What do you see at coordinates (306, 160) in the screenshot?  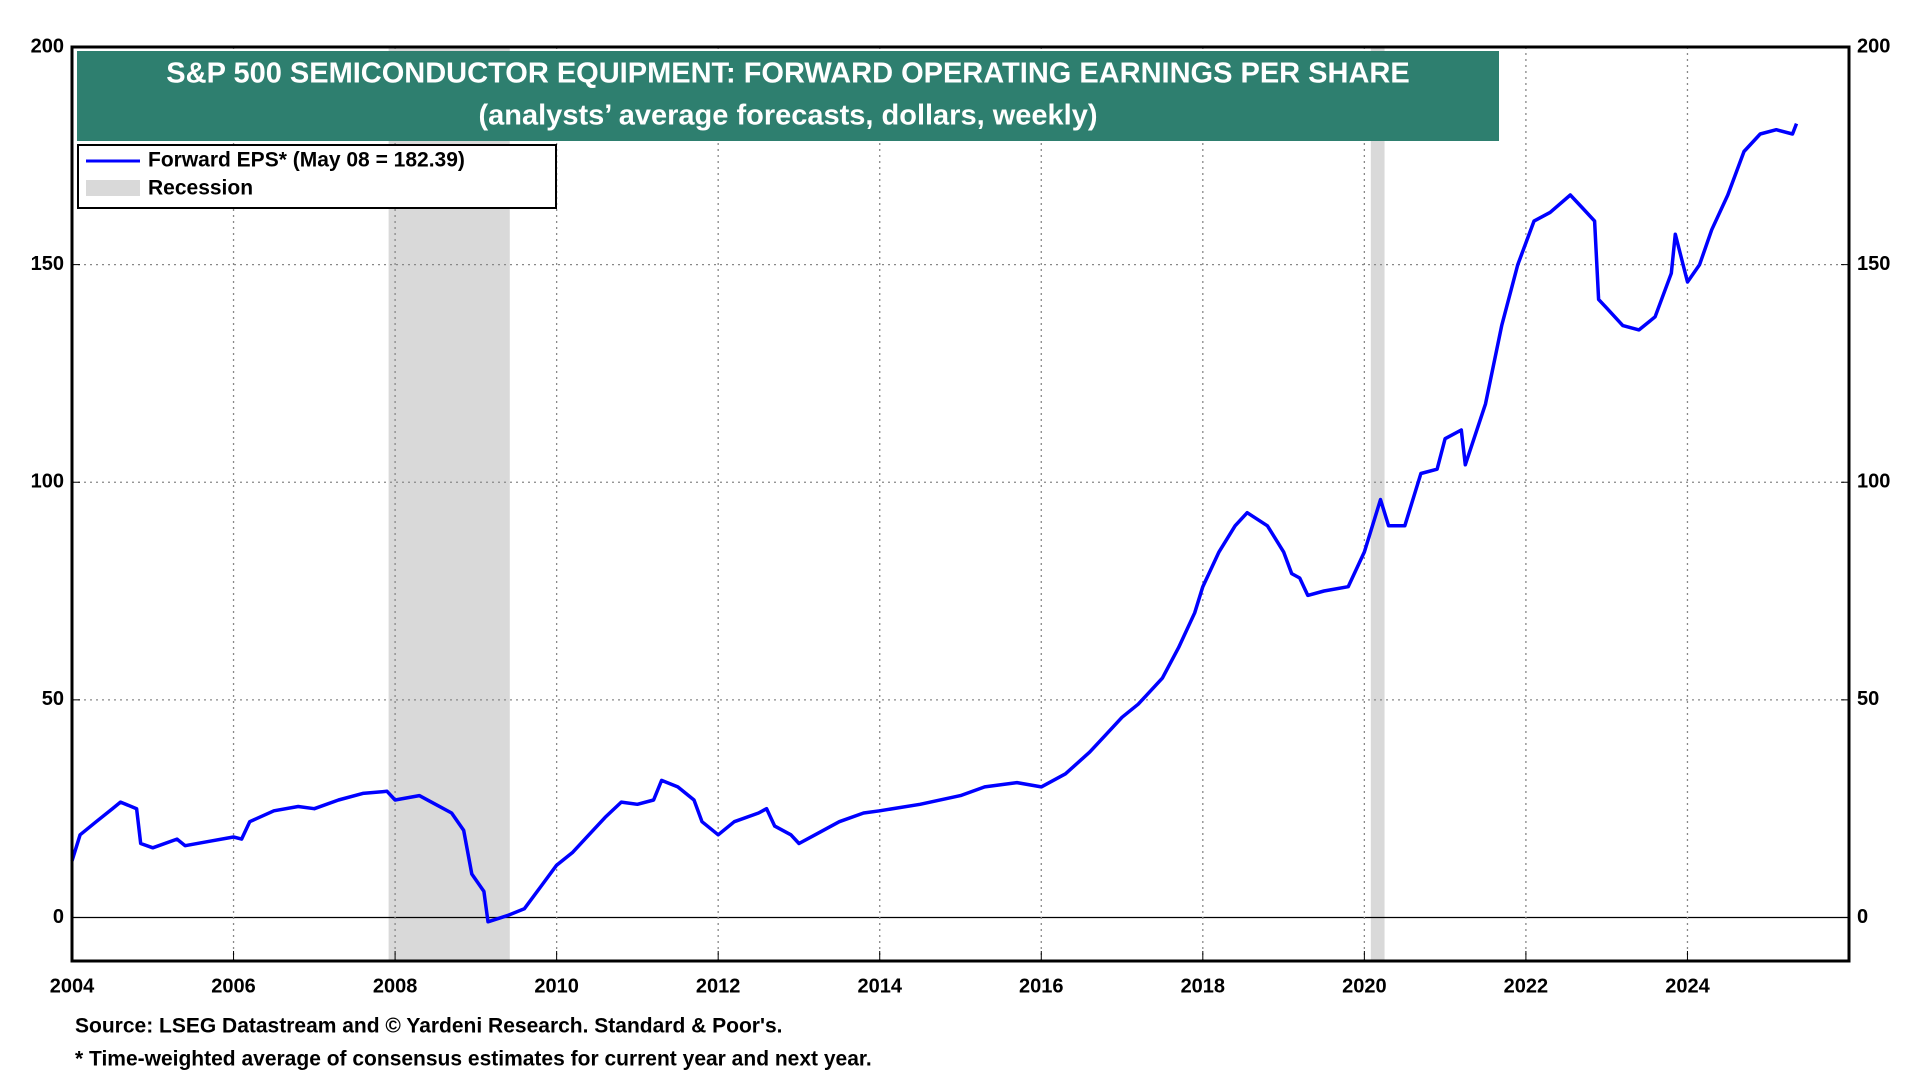 I see `legend-label: Forward EPS* (May 08 = 182.39)` at bounding box center [306, 160].